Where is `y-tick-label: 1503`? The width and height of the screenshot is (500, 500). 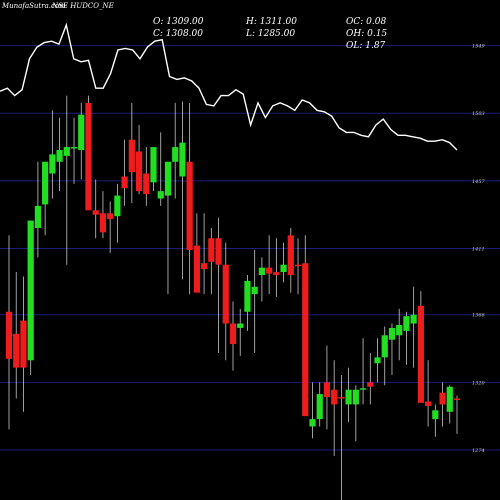 y-tick-label: 1503 is located at coordinates (478, 114).